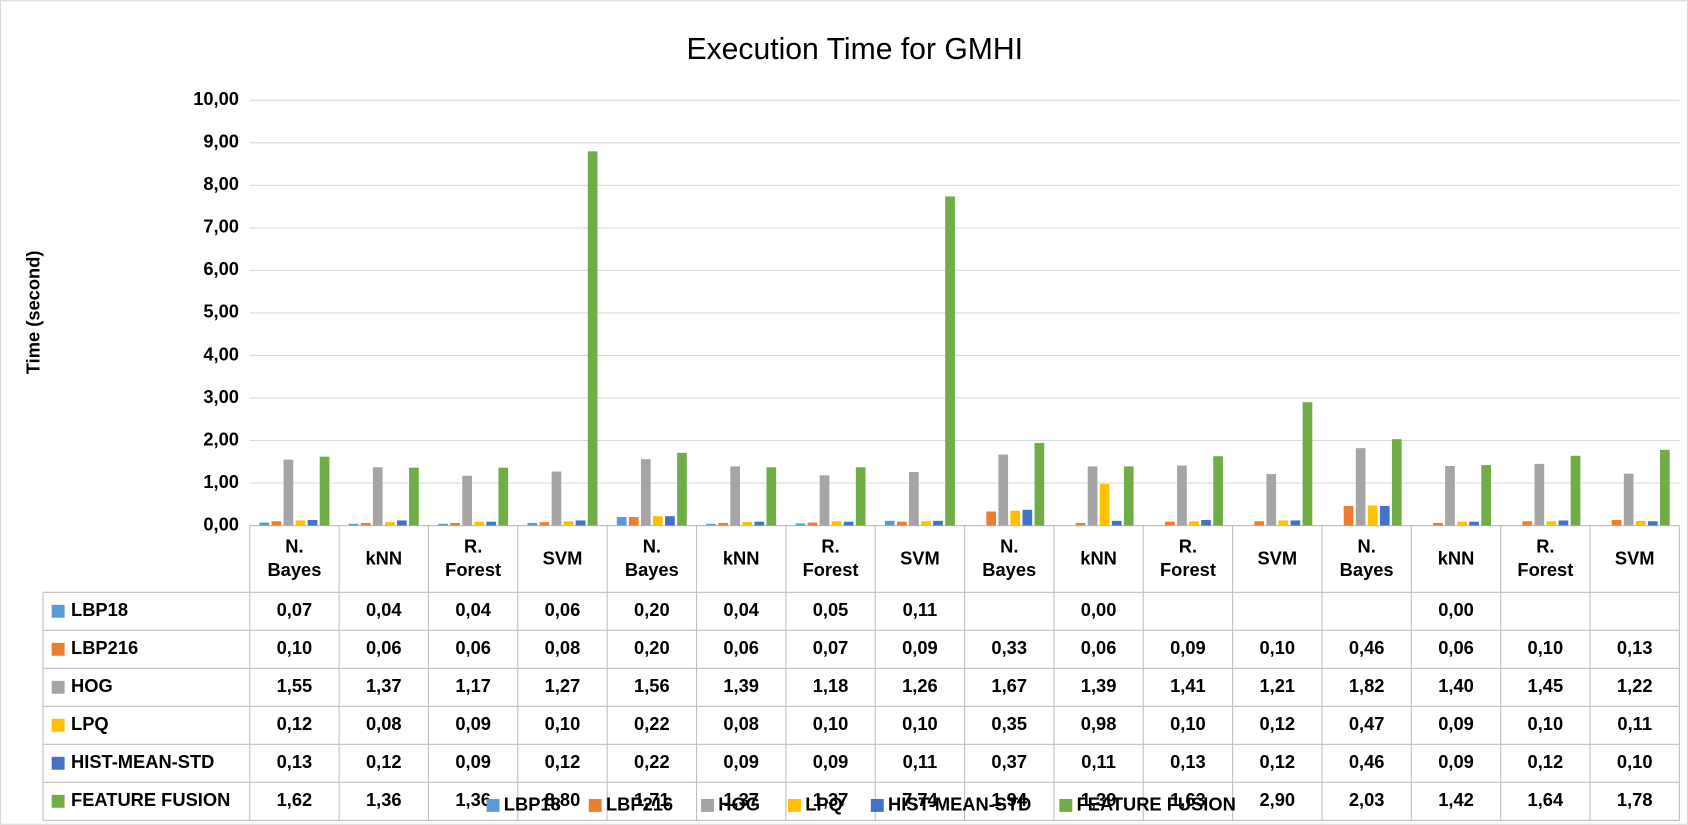  What do you see at coordinates (221, 481) in the screenshot?
I see `y-tick-label: 1,00` at bounding box center [221, 481].